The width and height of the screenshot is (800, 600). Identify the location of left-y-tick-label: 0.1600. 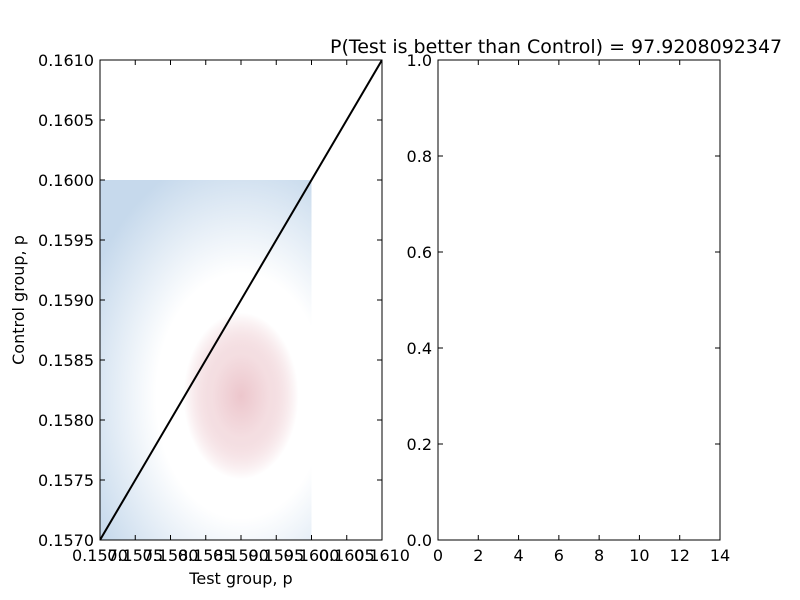
(66, 180).